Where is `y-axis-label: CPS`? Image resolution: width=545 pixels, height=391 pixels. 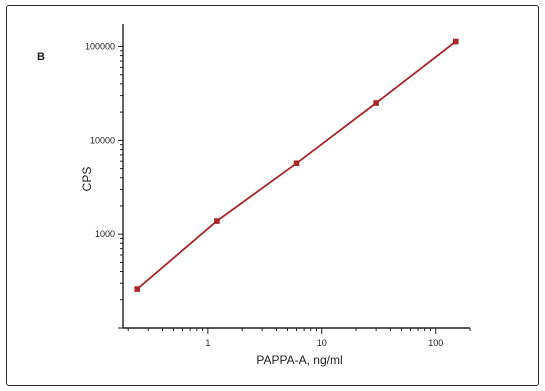 y-axis-label: CPS is located at coordinates (87, 179).